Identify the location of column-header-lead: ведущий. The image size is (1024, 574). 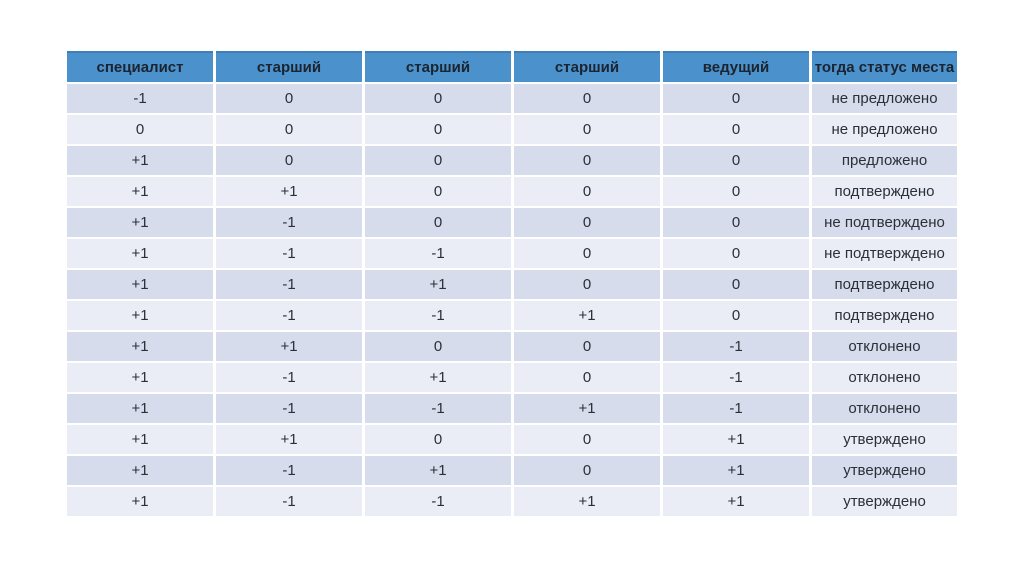
(736, 66).